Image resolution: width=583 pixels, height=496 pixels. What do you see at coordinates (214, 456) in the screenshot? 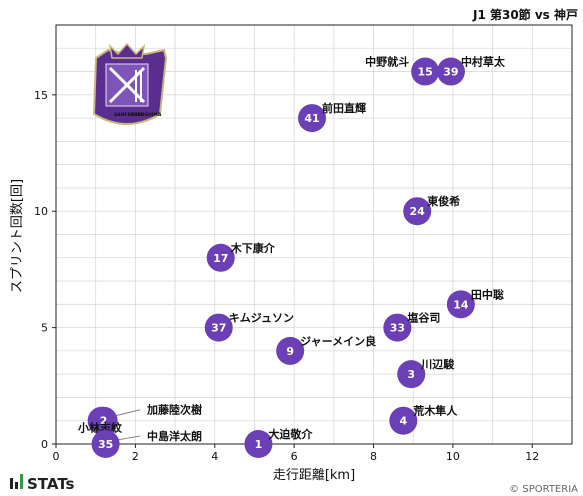
I see `x-tick-label: 4` at bounding box center [214, 456].